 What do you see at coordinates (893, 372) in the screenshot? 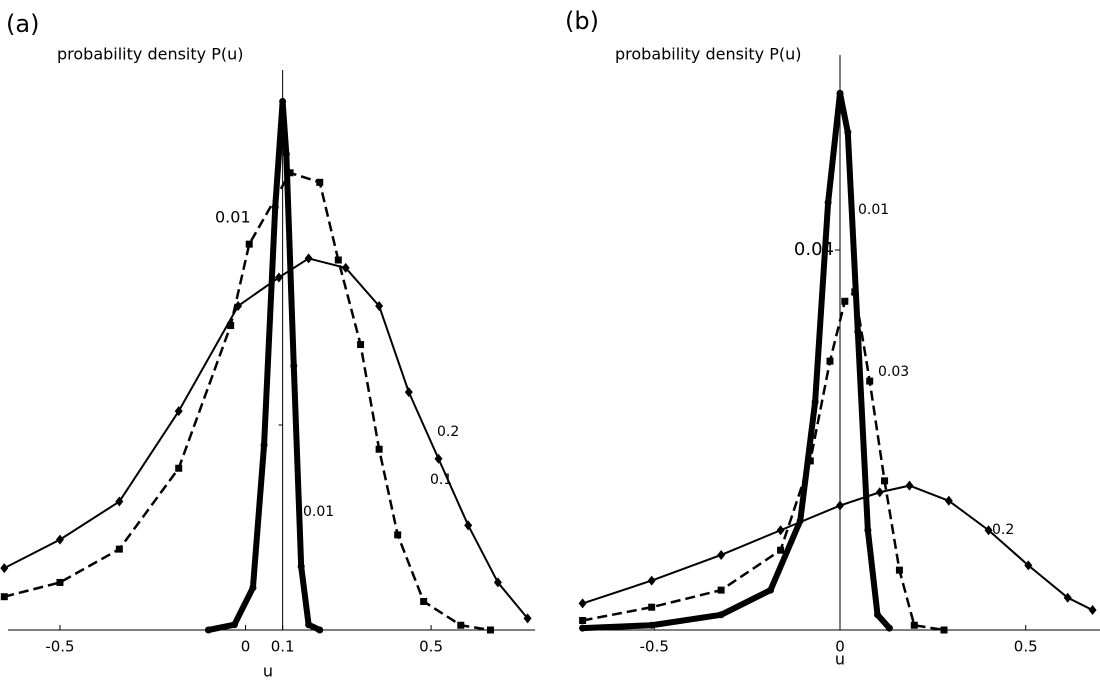
I see `curve-label: 0.03` at bounding box center [893, 372].